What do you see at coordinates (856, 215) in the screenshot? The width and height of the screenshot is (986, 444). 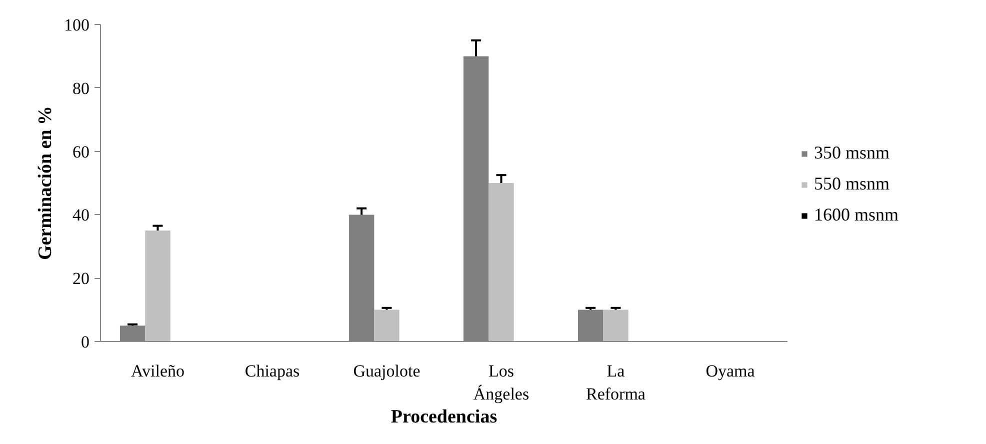 I see `legend-label: 1600 msnm` at bounding box center [856, 215].